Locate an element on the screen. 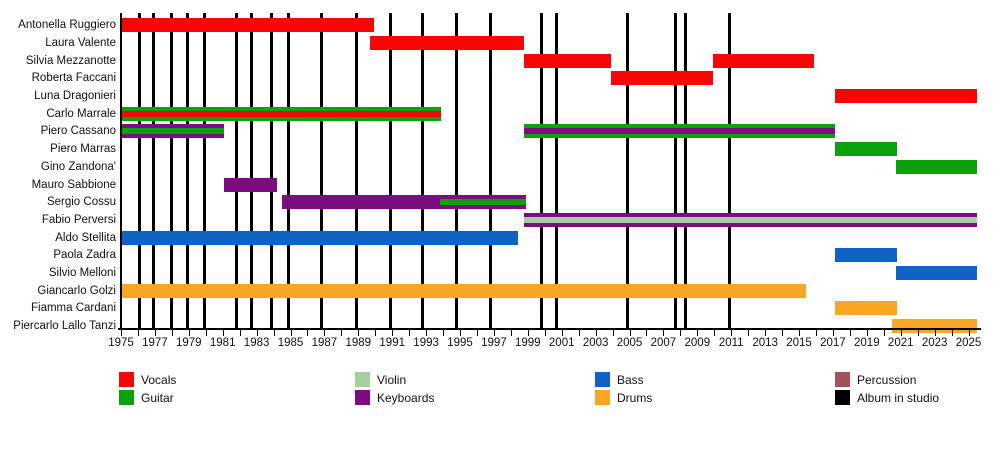 The image size is (1000, 450). x-axis-tick-label: 1981 is located at coordinates (222, 343).